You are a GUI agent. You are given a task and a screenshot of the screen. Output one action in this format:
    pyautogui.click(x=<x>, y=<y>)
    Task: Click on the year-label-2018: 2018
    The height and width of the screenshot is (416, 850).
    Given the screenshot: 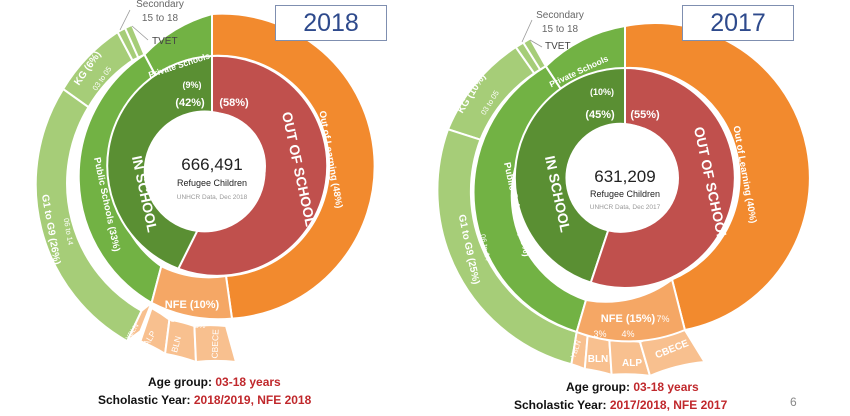 What is the action you would take?
    pyautogui.click(x=331, y=22)
    